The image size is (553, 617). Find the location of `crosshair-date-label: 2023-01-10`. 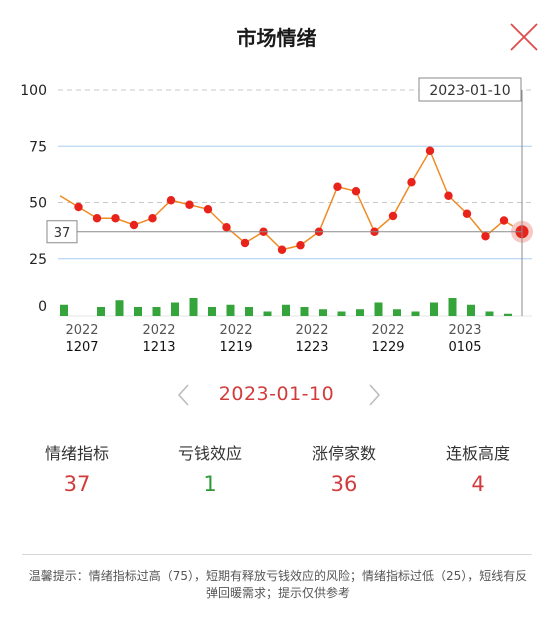

crosshair-date-label: 2023-01-10 is located at coordinates (469, 91).